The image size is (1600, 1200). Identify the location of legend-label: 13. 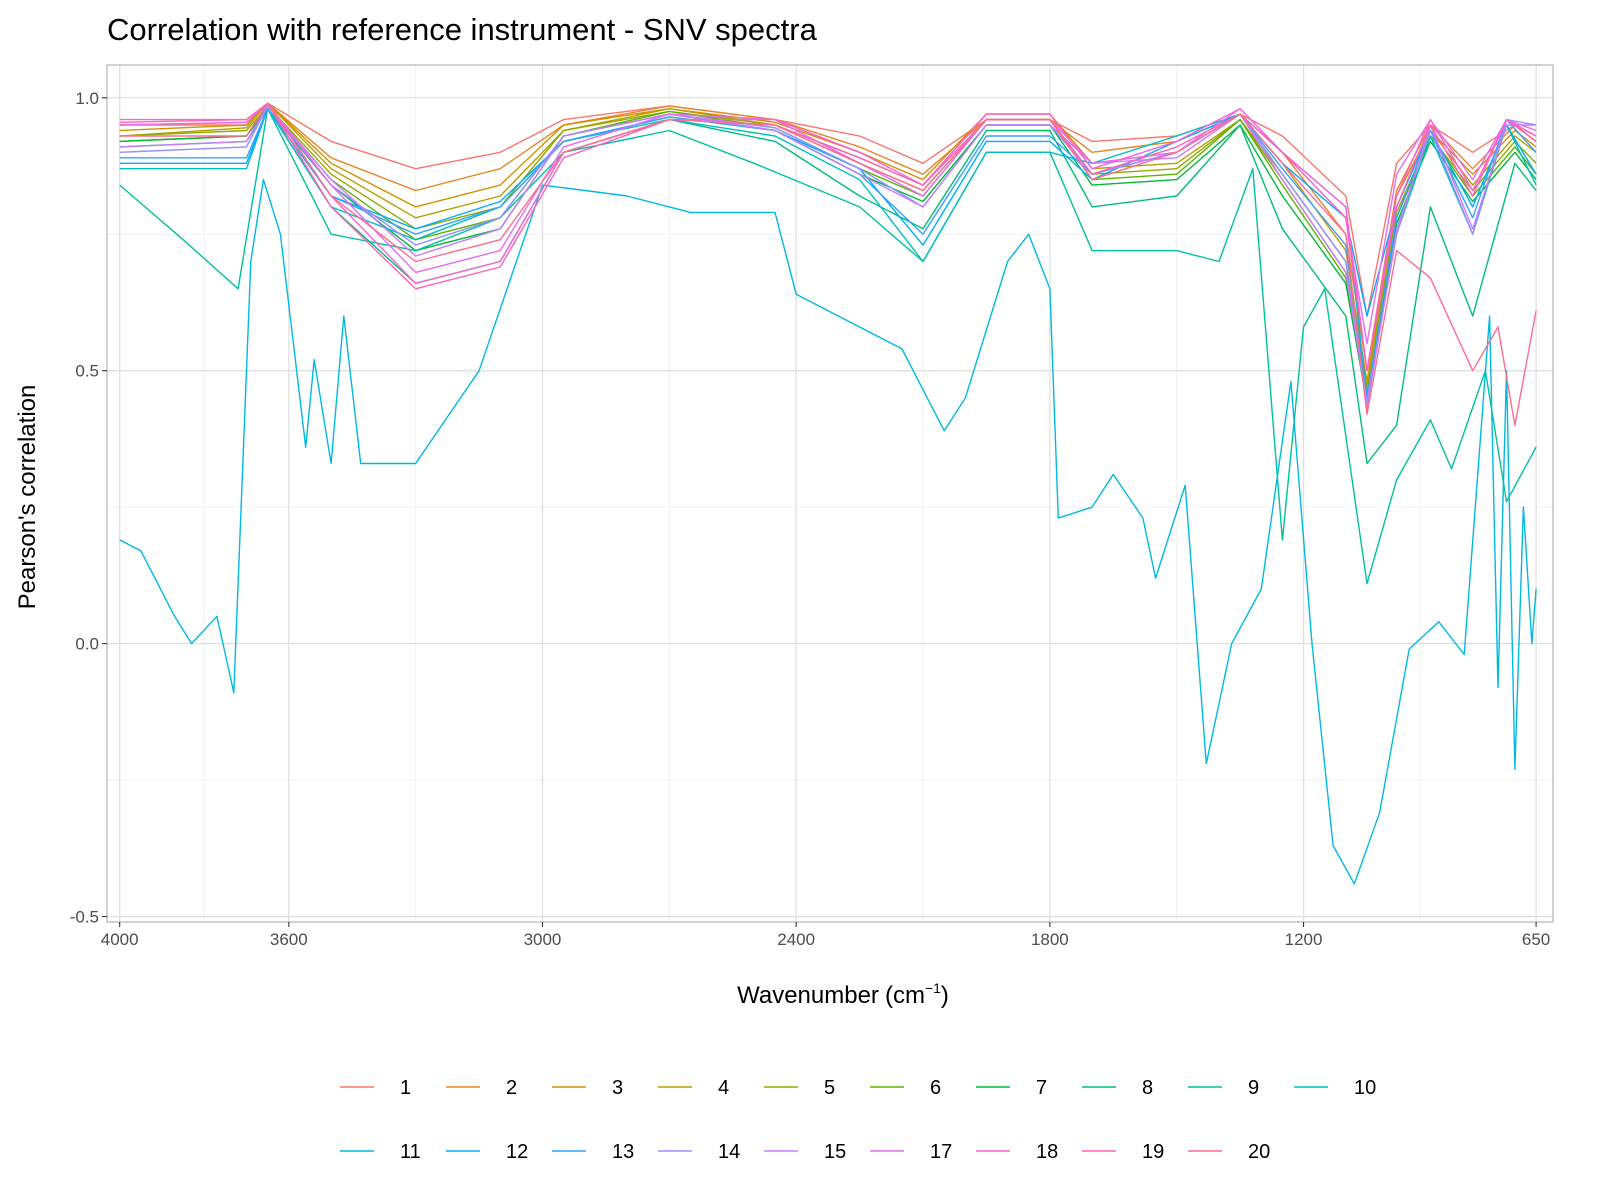
(623, 1152).